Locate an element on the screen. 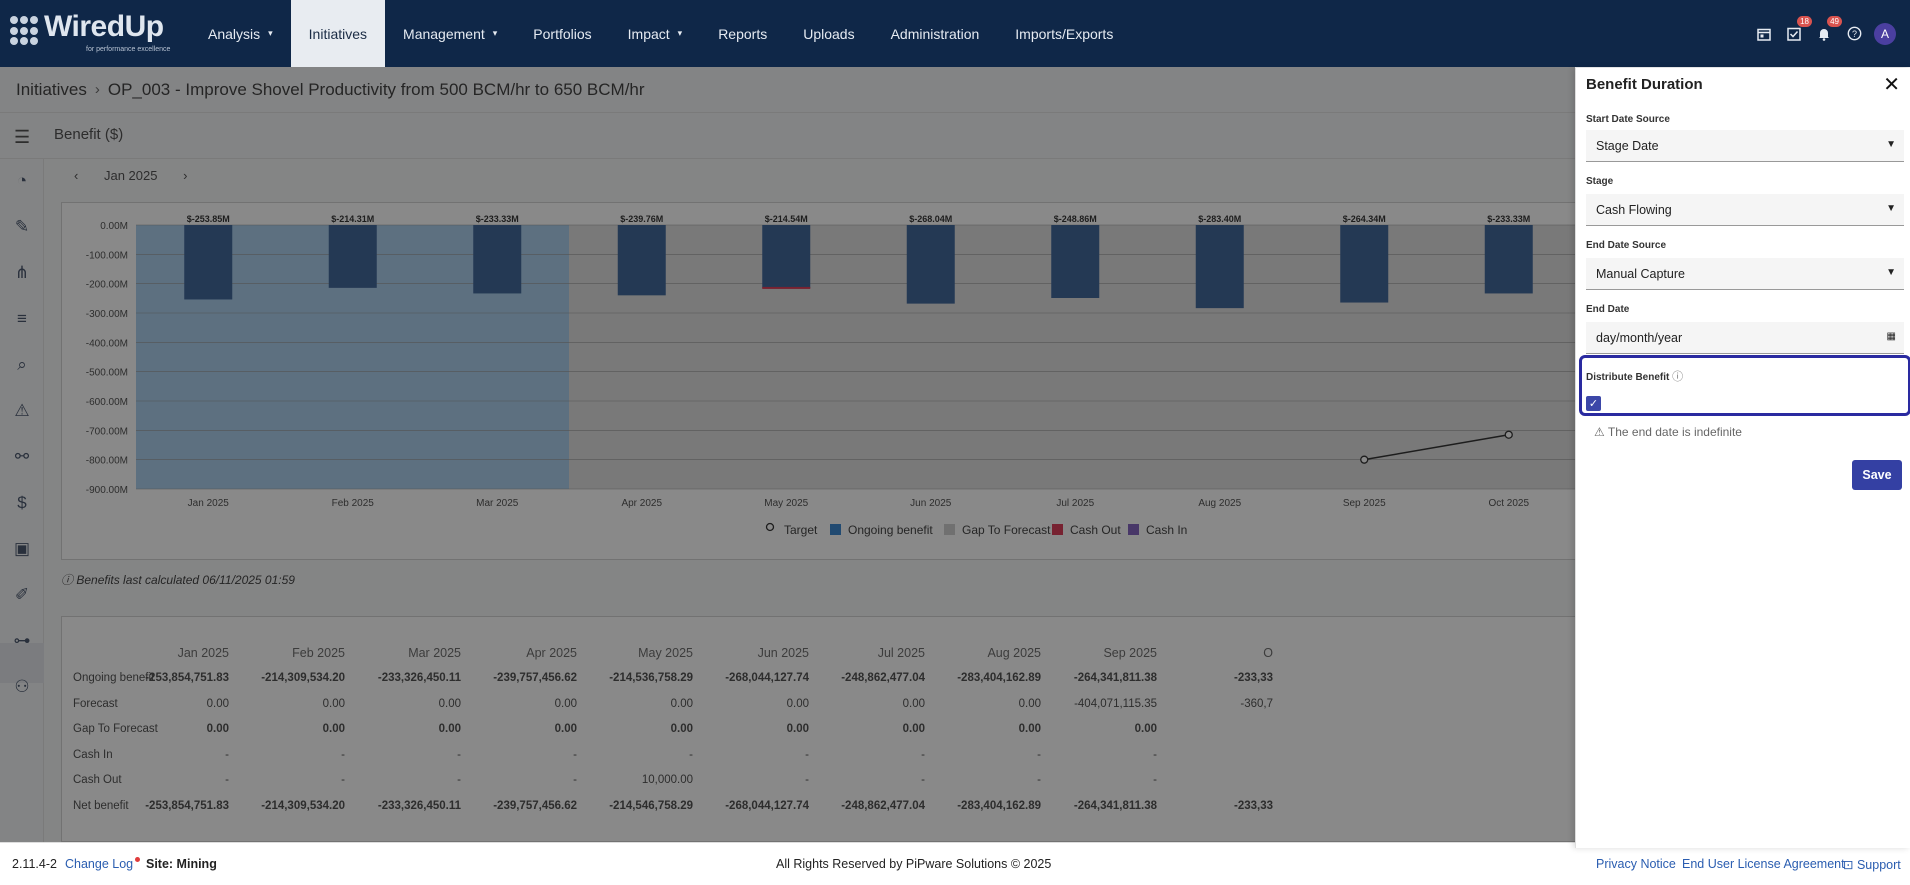 Image resolution: width=1910 pixels, height=885 pixels. stamp-icon: ▣ is located at coordinates (22, 548).